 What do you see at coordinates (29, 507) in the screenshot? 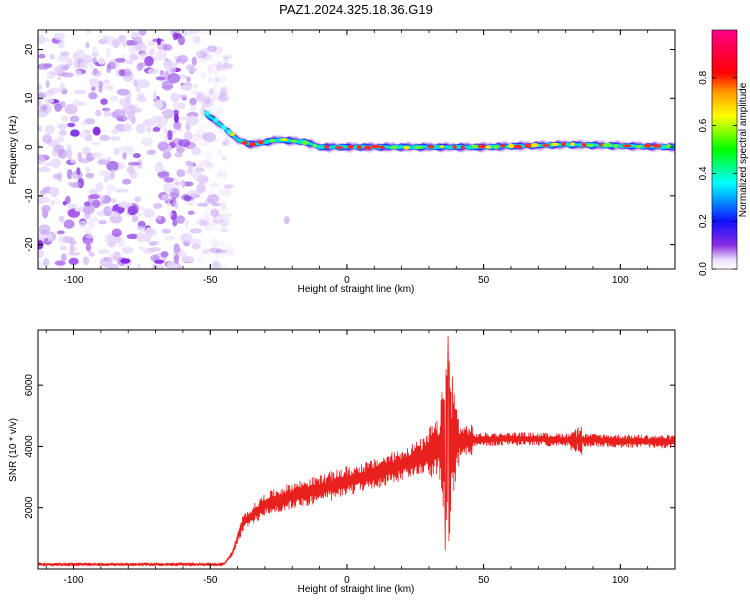
I see `snr-y-tick-label: 2000` at bounding box center [29, 507].